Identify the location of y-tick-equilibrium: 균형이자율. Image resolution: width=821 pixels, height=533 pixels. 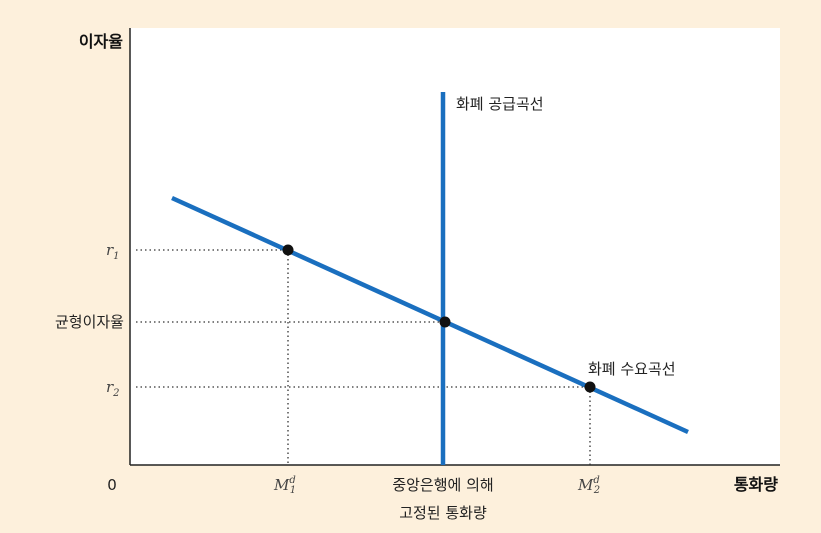
(89, 322).